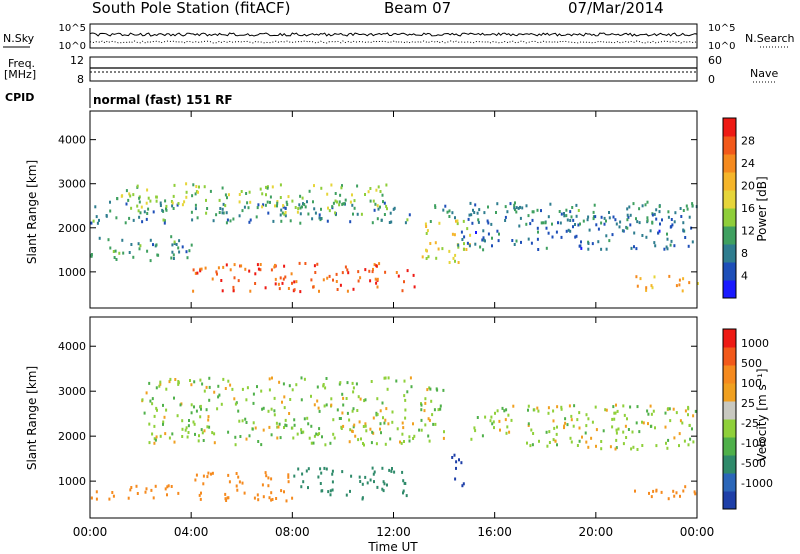 This screenshot has height=554, width=800. What do you see at coordinates (748, 231) in the screenshot?
I see `colorbar-tick-label: 12` at bounding box center [748, 231].